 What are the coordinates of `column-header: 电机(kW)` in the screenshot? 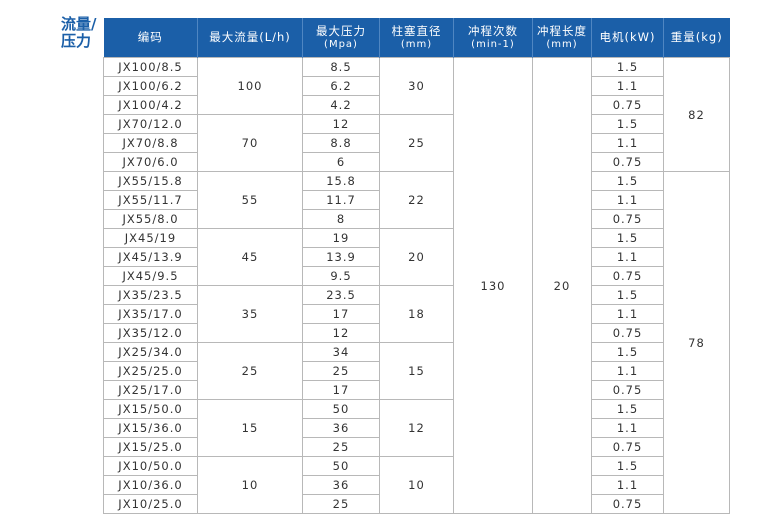 It's located at (627, 38).